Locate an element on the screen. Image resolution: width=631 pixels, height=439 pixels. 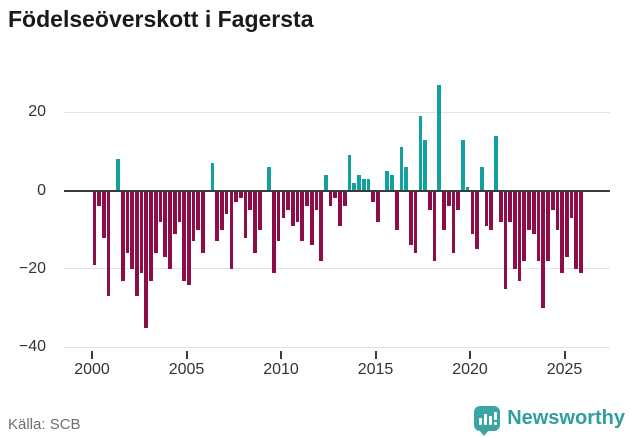
x-axis-tick-label: 2020 is located at coordinates (470, 369).